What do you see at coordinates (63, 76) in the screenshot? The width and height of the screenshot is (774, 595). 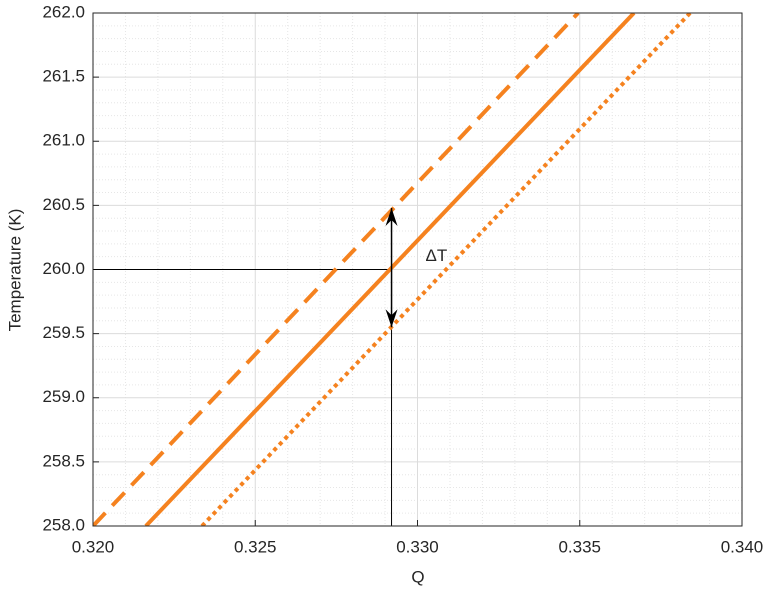 I see `y-tick-label: 261.5` at bounding box center [63, 76].